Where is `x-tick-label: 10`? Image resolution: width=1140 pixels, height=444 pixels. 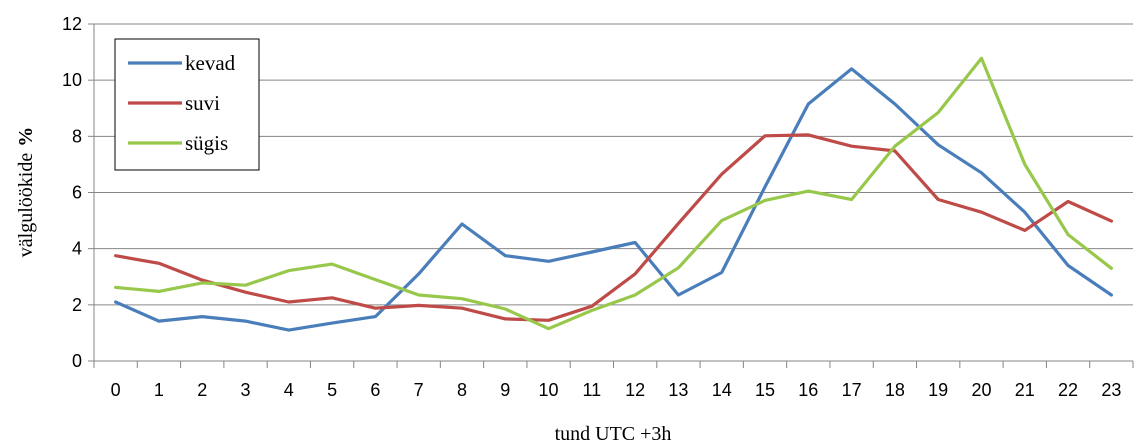 x-tick-label: 10 is located at coordinates (549, 390).